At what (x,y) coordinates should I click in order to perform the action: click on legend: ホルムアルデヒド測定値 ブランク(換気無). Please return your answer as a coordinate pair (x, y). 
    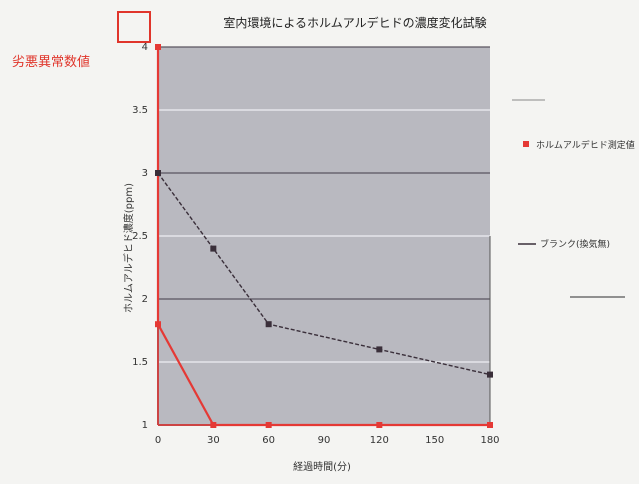
    Looking at the image, I should click on (573, 198).